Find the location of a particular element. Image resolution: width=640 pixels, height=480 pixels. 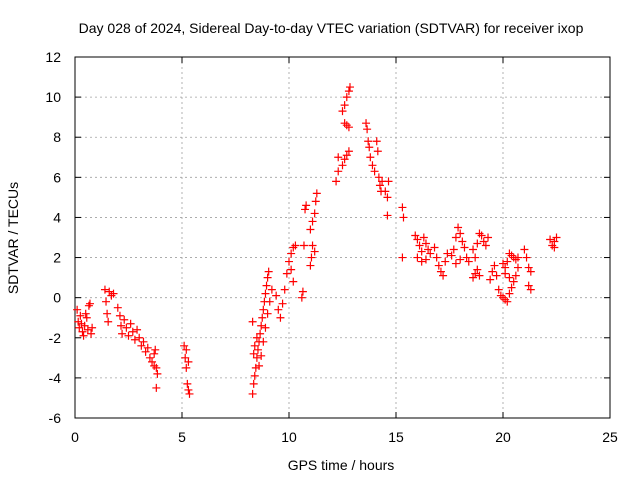

y-tick-label: 10 is located at coordinates (53, 97).